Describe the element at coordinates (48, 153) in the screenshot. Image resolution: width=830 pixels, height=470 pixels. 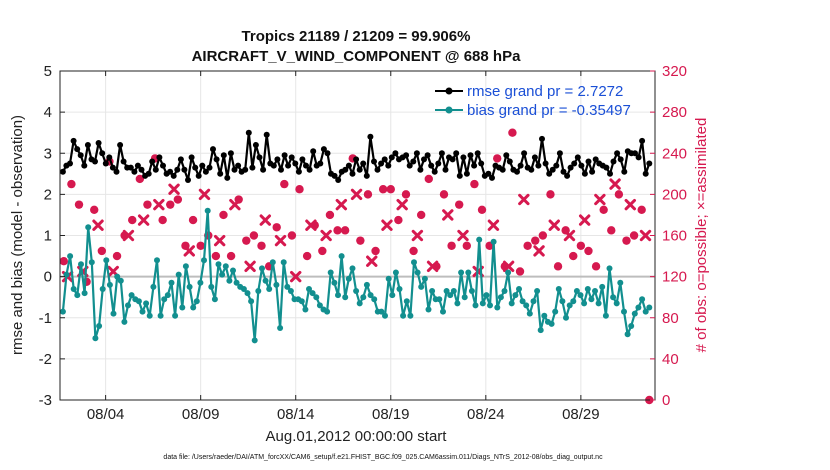
I see `y-tick-label: 3` at that location.